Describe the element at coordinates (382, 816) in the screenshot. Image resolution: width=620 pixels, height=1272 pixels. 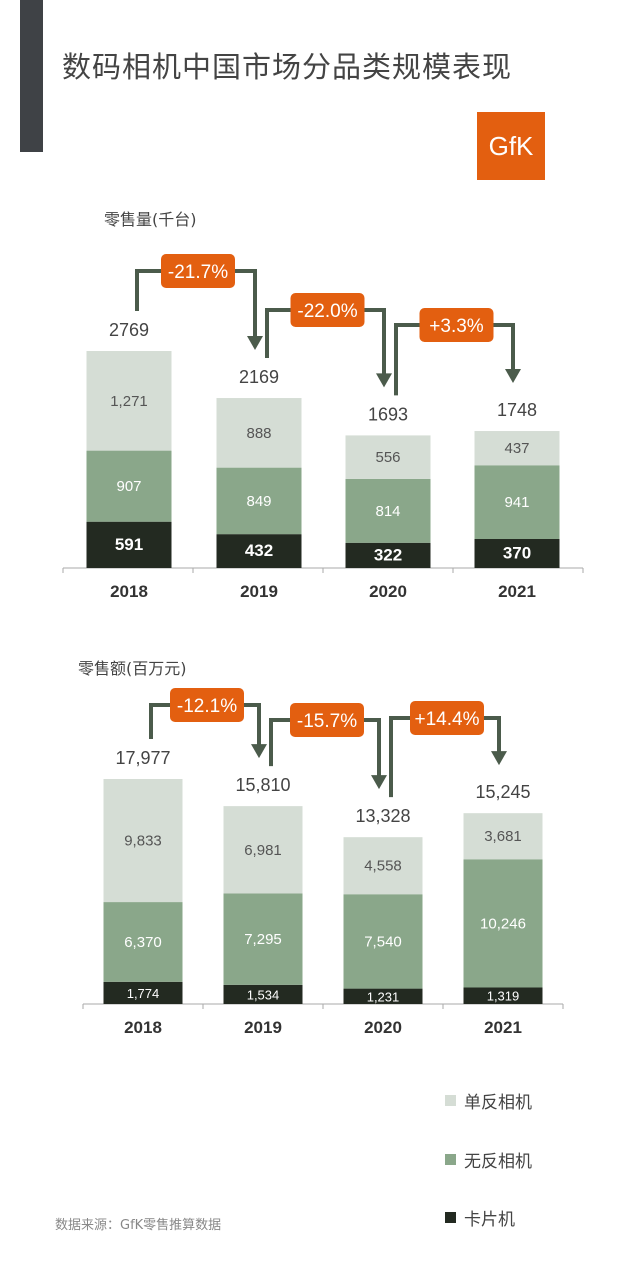
I see `total-label: 13,328` at that location.